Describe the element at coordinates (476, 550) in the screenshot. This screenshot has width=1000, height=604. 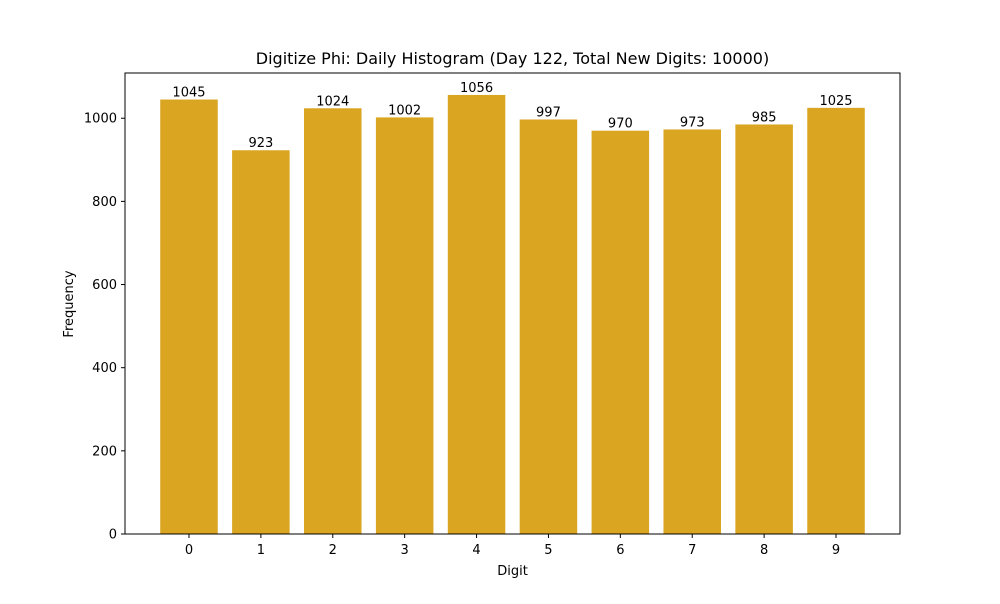
I see `x-tick-label: 4` at that location.